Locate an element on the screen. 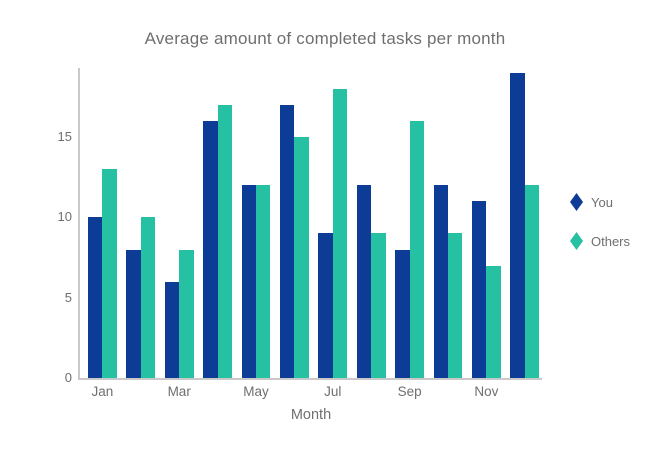 This screenshot has width=650, height=450. x-tick-label: May is located at coordinates (256, 391).